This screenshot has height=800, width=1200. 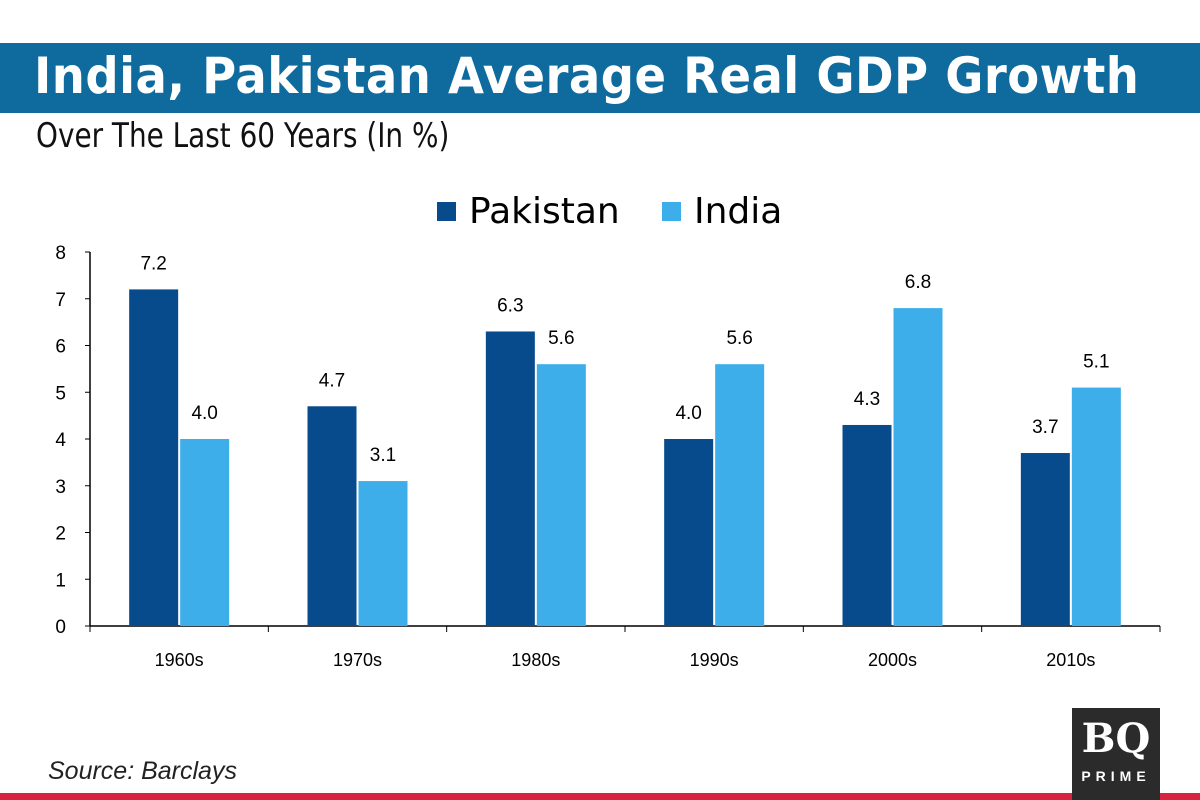 I want to click on y-tick-label: 4, so click(x=60, y=440).